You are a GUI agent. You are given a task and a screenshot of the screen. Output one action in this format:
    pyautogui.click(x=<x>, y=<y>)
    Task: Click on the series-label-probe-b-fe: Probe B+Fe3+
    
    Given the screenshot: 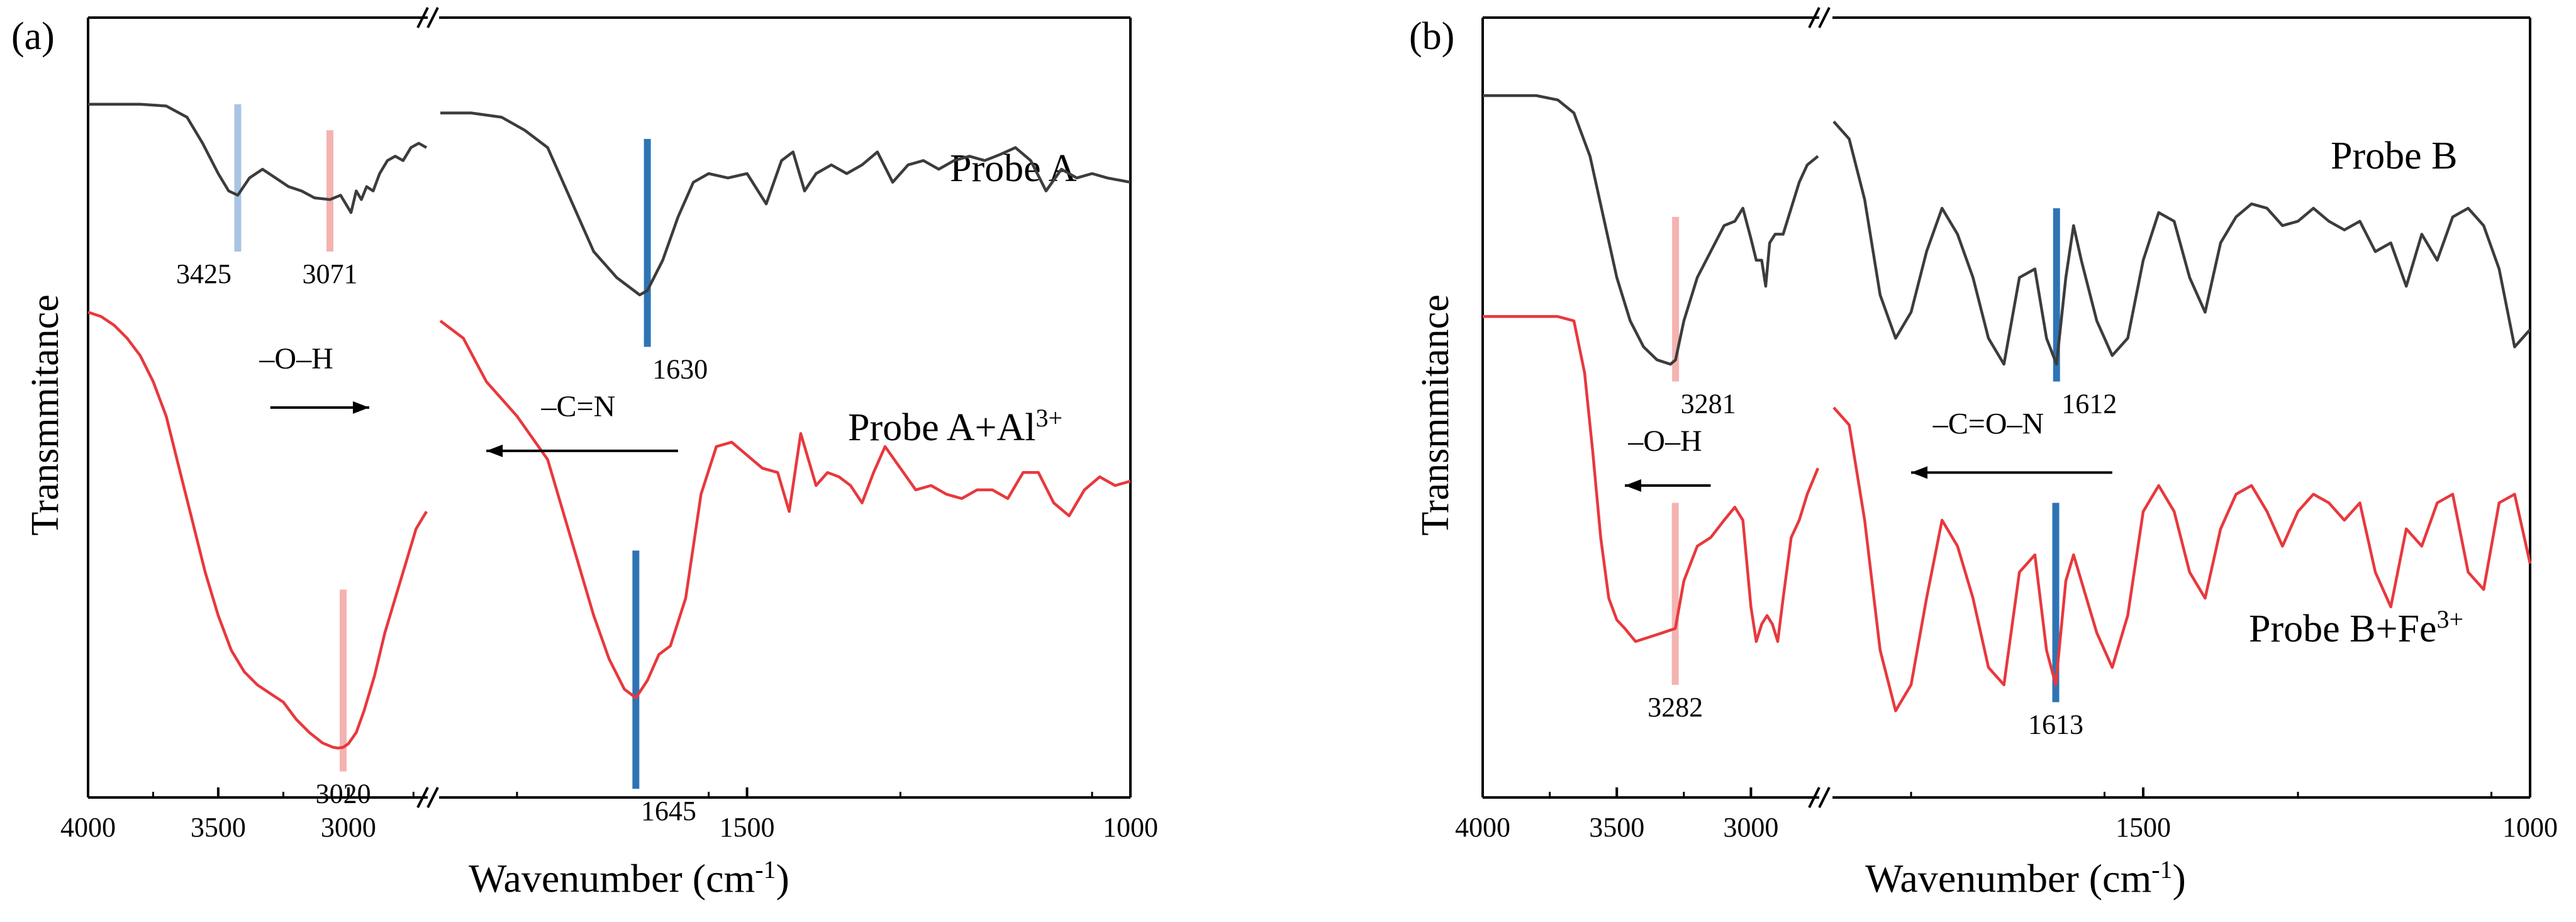 What is the action you would take?
    pyautogui.click(x=2356, y=628)
    